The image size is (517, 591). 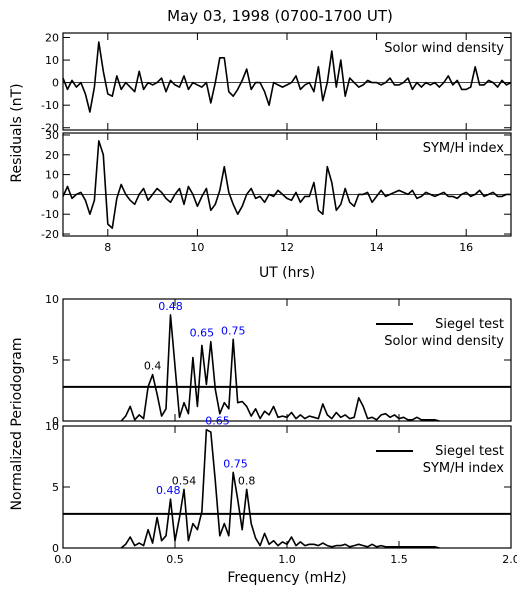 I want to click on peak-annotation: 0.8, so click(x=247, y=480).